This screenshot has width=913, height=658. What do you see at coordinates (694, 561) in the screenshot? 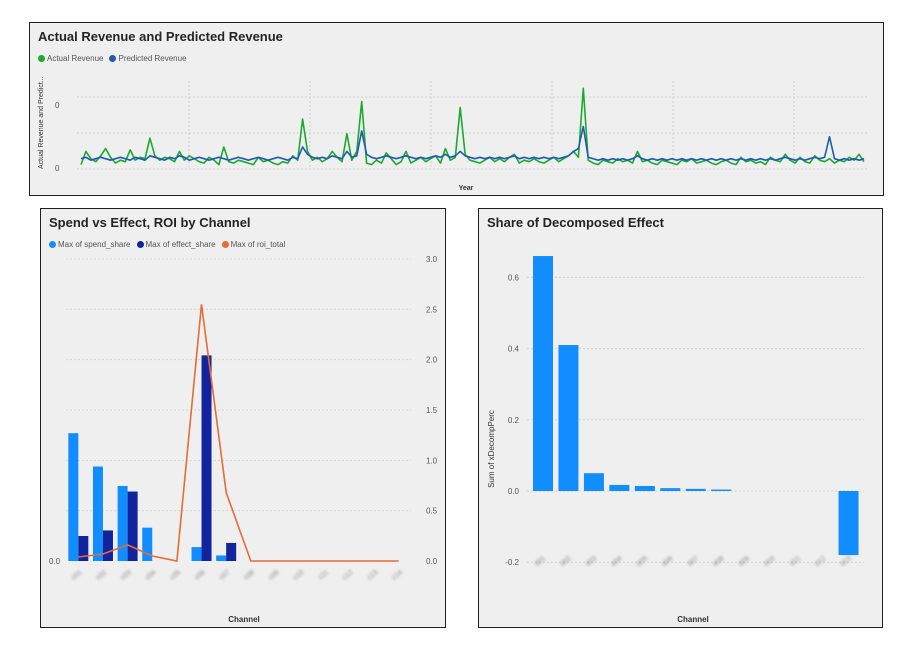
I see `share-channel-tick: d07` at bounding box center [694, 561].